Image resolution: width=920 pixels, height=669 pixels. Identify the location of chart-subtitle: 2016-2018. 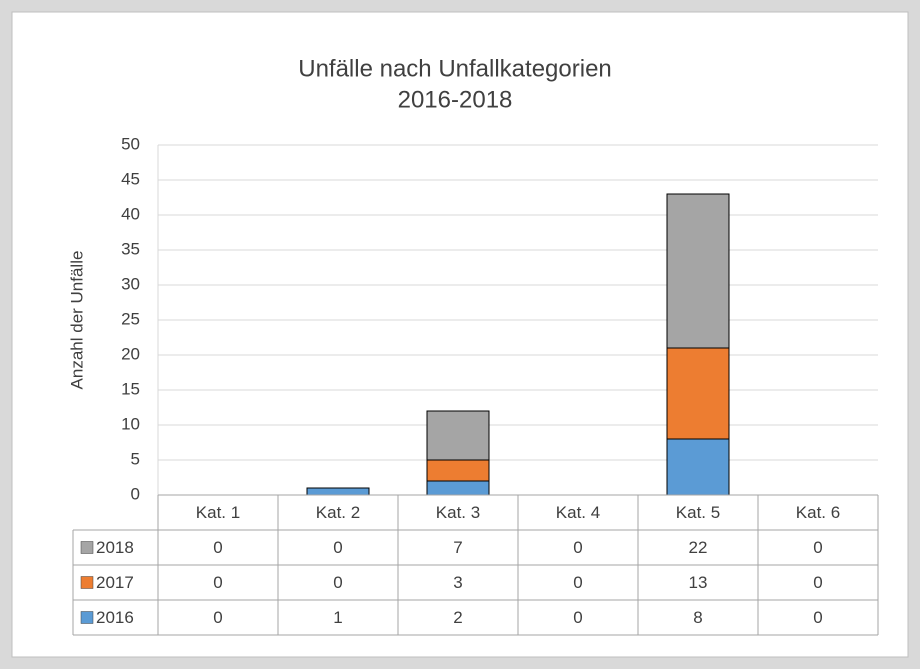
(455, 99).